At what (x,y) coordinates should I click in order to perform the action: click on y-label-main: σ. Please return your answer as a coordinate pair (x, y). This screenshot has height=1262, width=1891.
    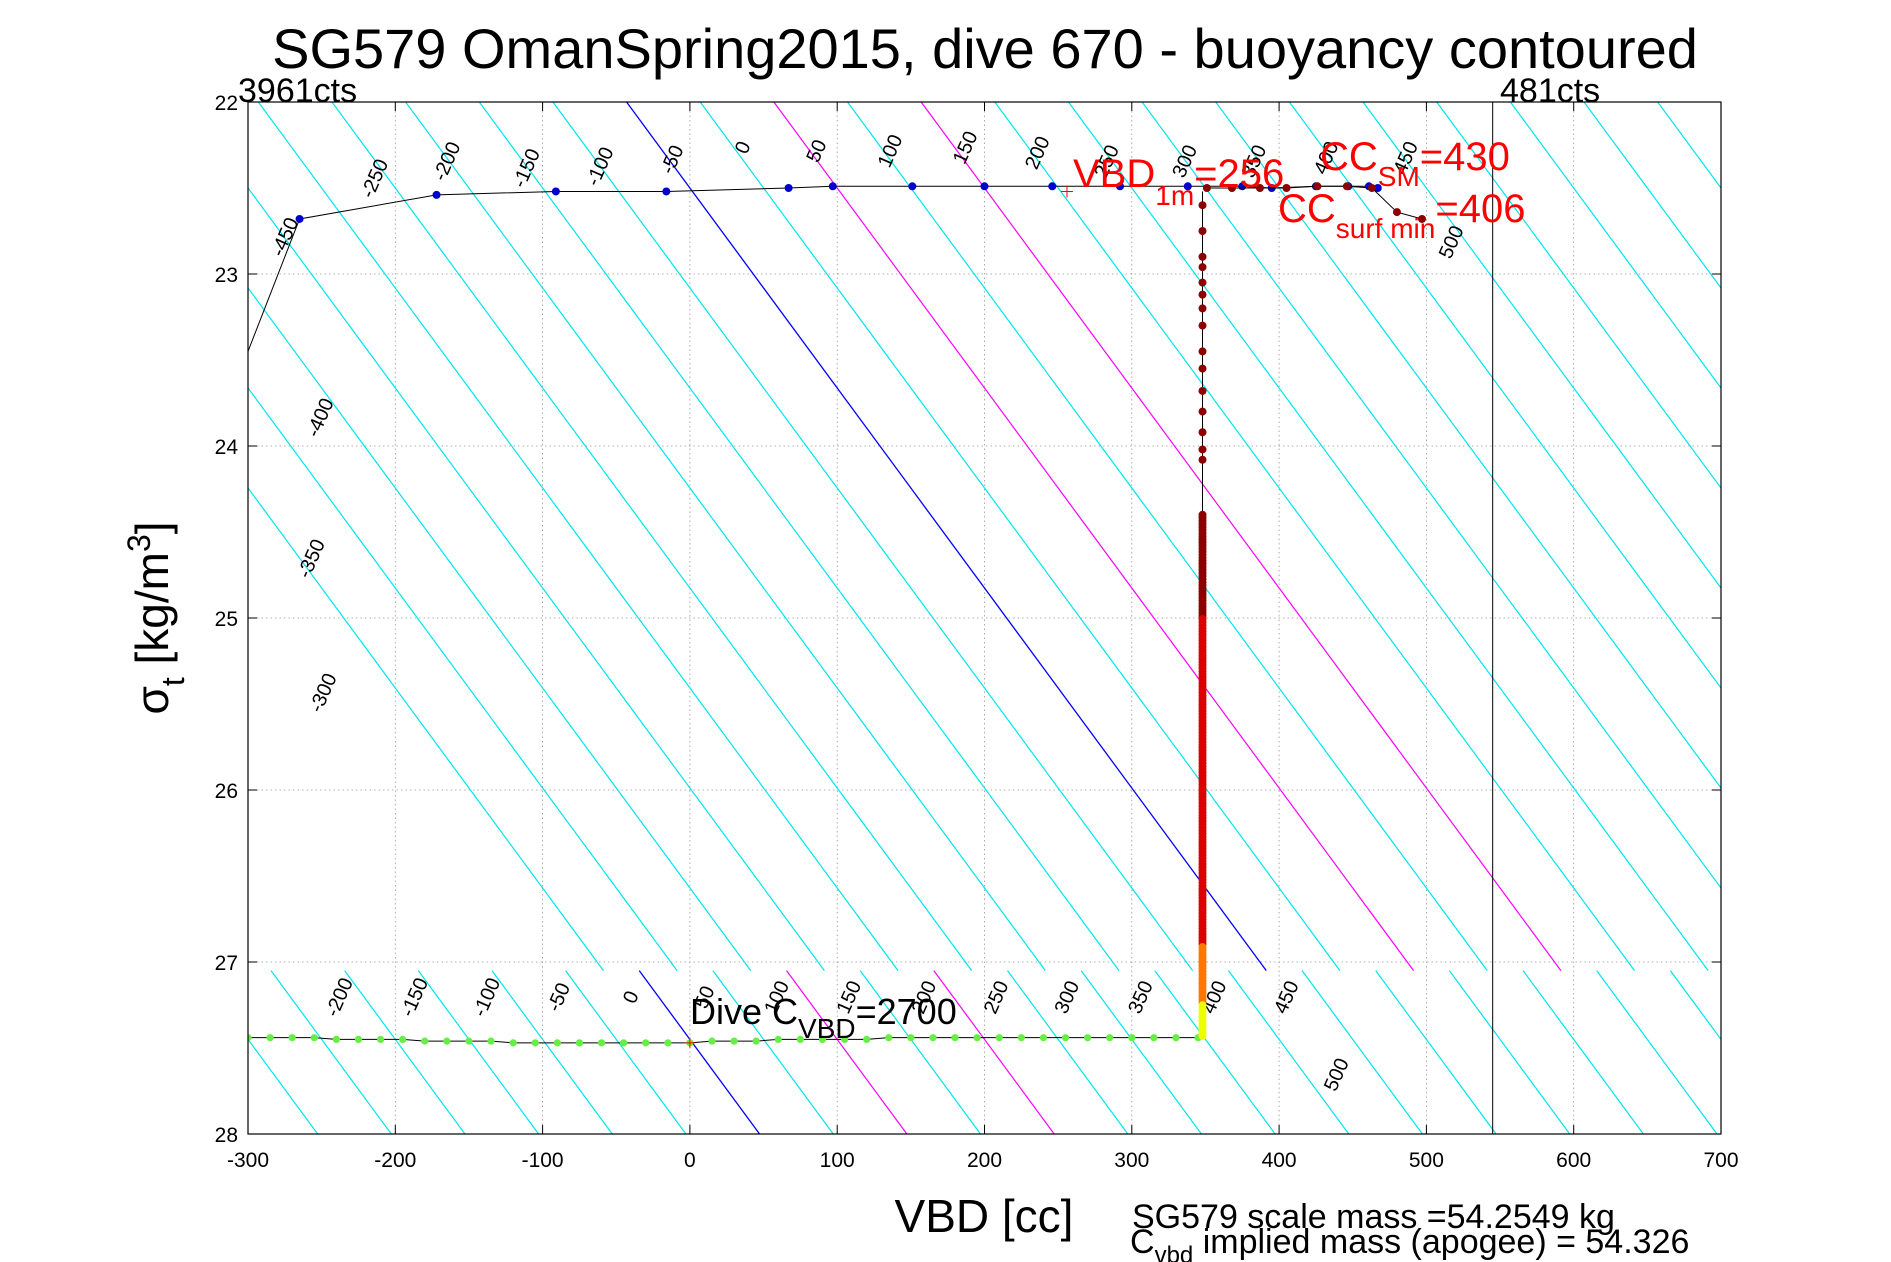
    Looking at the image, I should click on (152, 700).